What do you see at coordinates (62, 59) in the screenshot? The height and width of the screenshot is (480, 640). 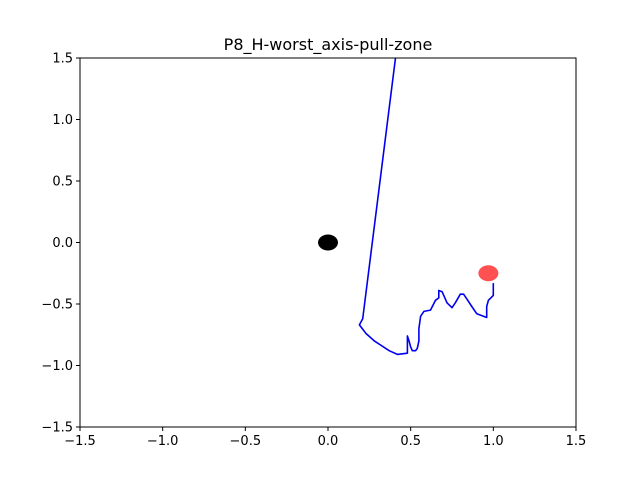 I see `y-tick-label: 1.5` at bounding box center [62, 59].